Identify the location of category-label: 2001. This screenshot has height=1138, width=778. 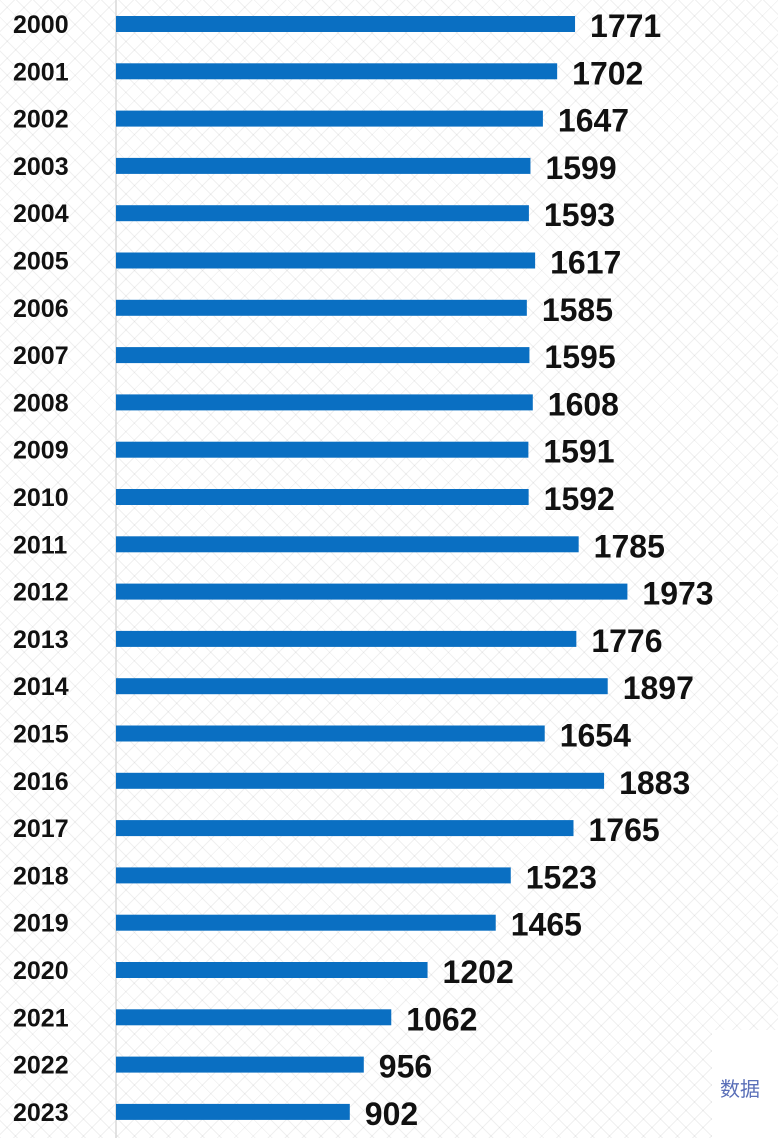
(41, 72).